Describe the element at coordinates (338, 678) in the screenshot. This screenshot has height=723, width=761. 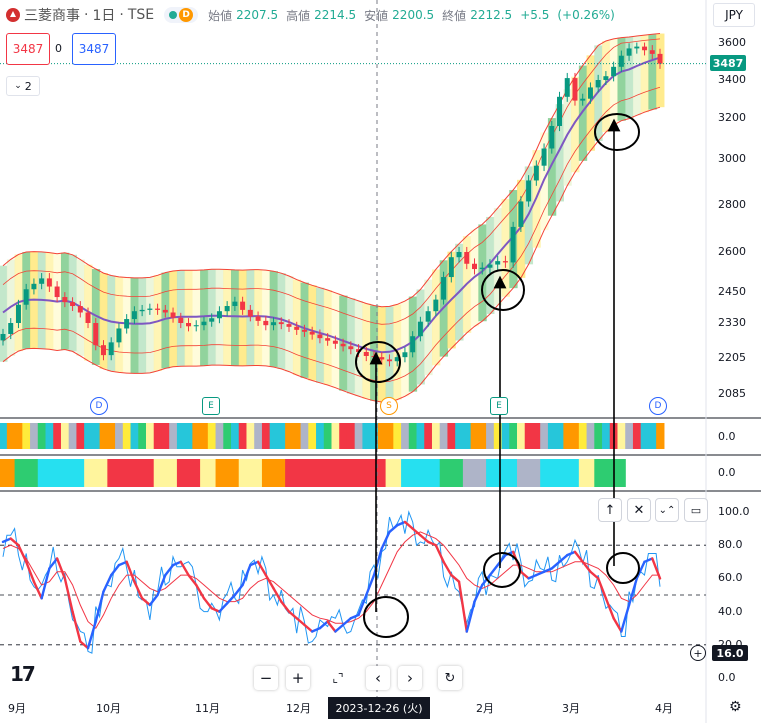
I see `fullscreen-button: ⌞⌝` at that location.